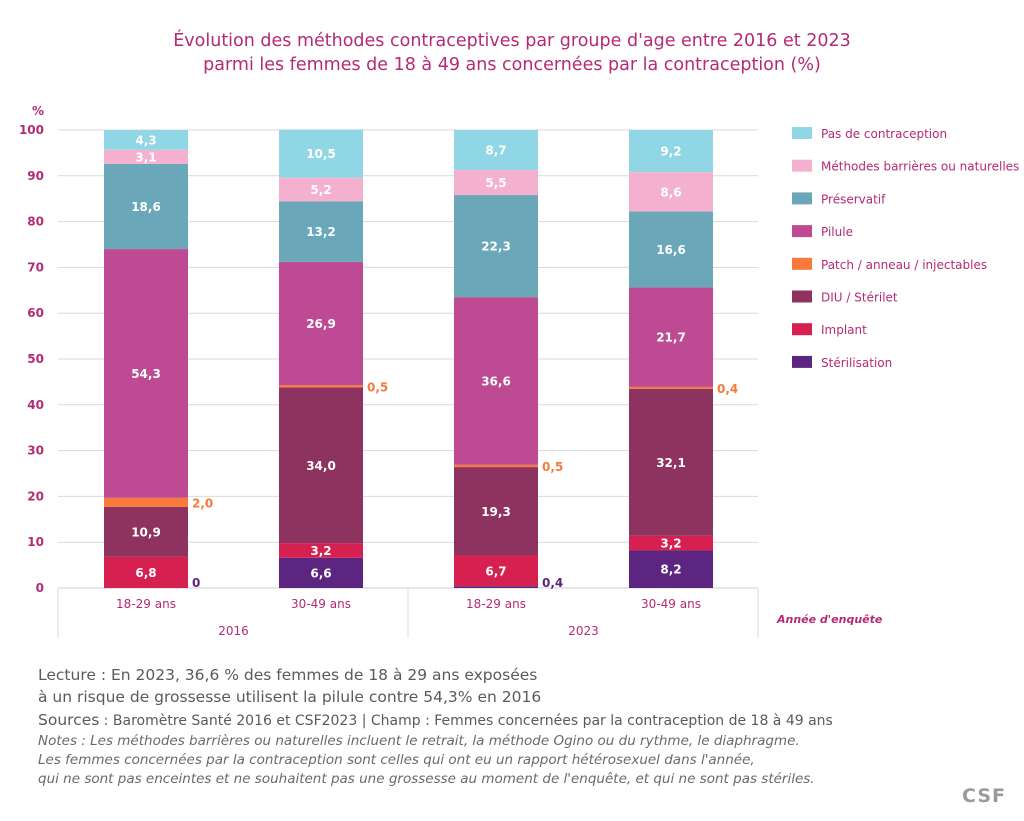  What do you see at coordinates (35, 496) in the screenshot?
I see `y-tick-label: 20` at bounding box center [35, 496].